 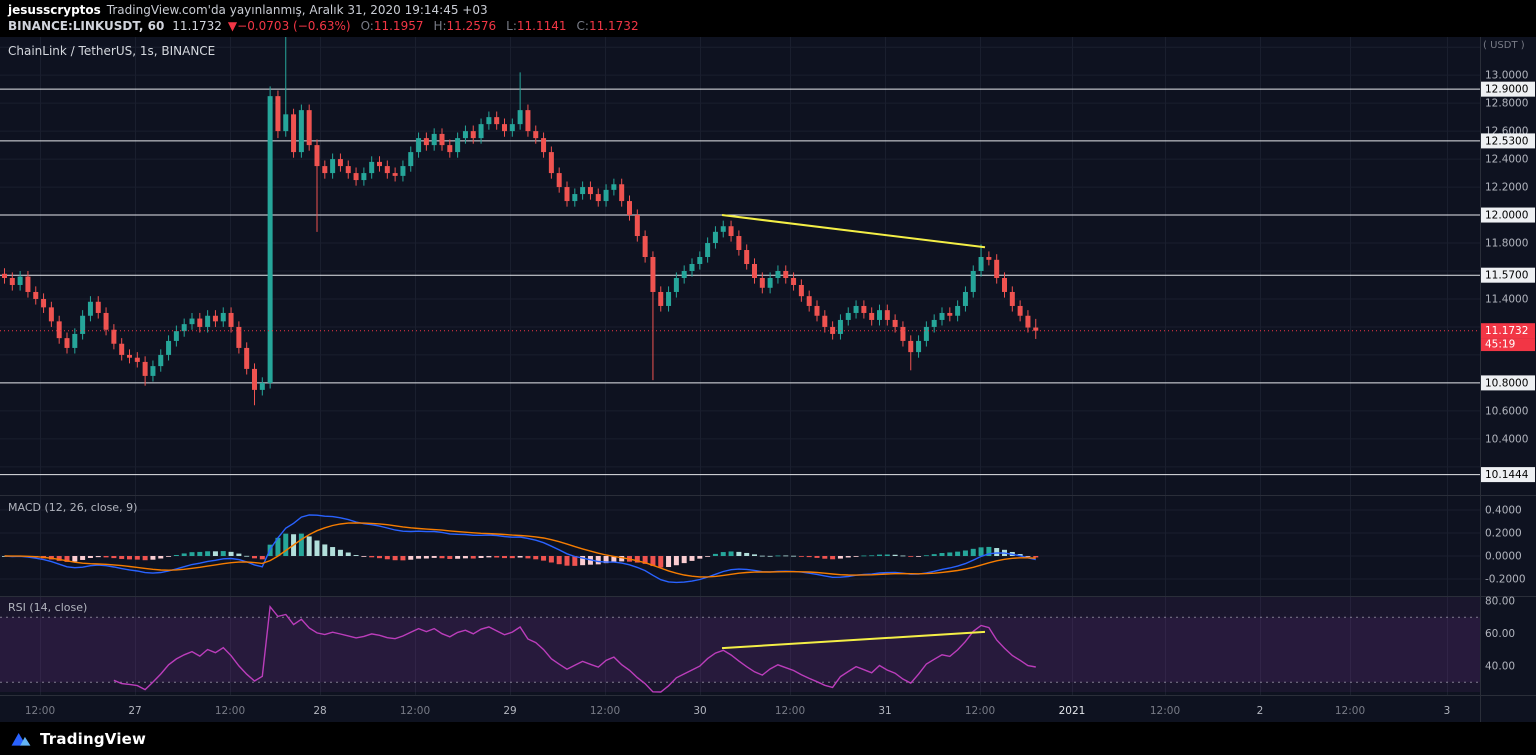 I want to click on svg-text: 0.0000, so click(x=1503, y=557).